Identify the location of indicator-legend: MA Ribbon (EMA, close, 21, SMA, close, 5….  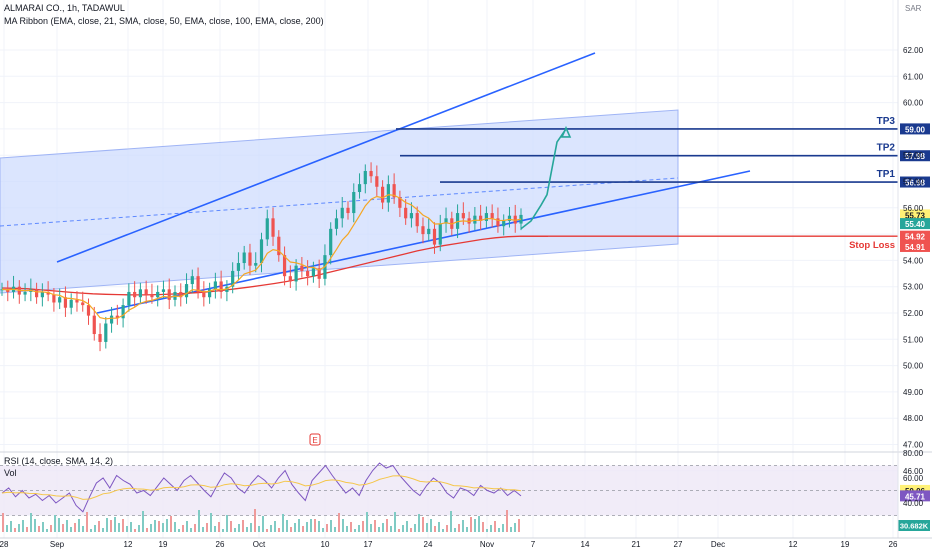
(164, 21).